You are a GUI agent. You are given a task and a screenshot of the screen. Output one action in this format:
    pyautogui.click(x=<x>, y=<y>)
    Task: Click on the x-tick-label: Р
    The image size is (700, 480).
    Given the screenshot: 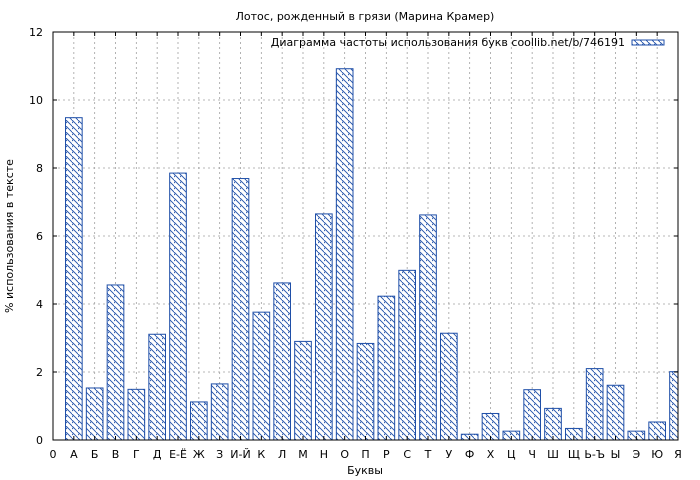 What is the action you would take?
    pyautogui.click(x=386, y=454)
    